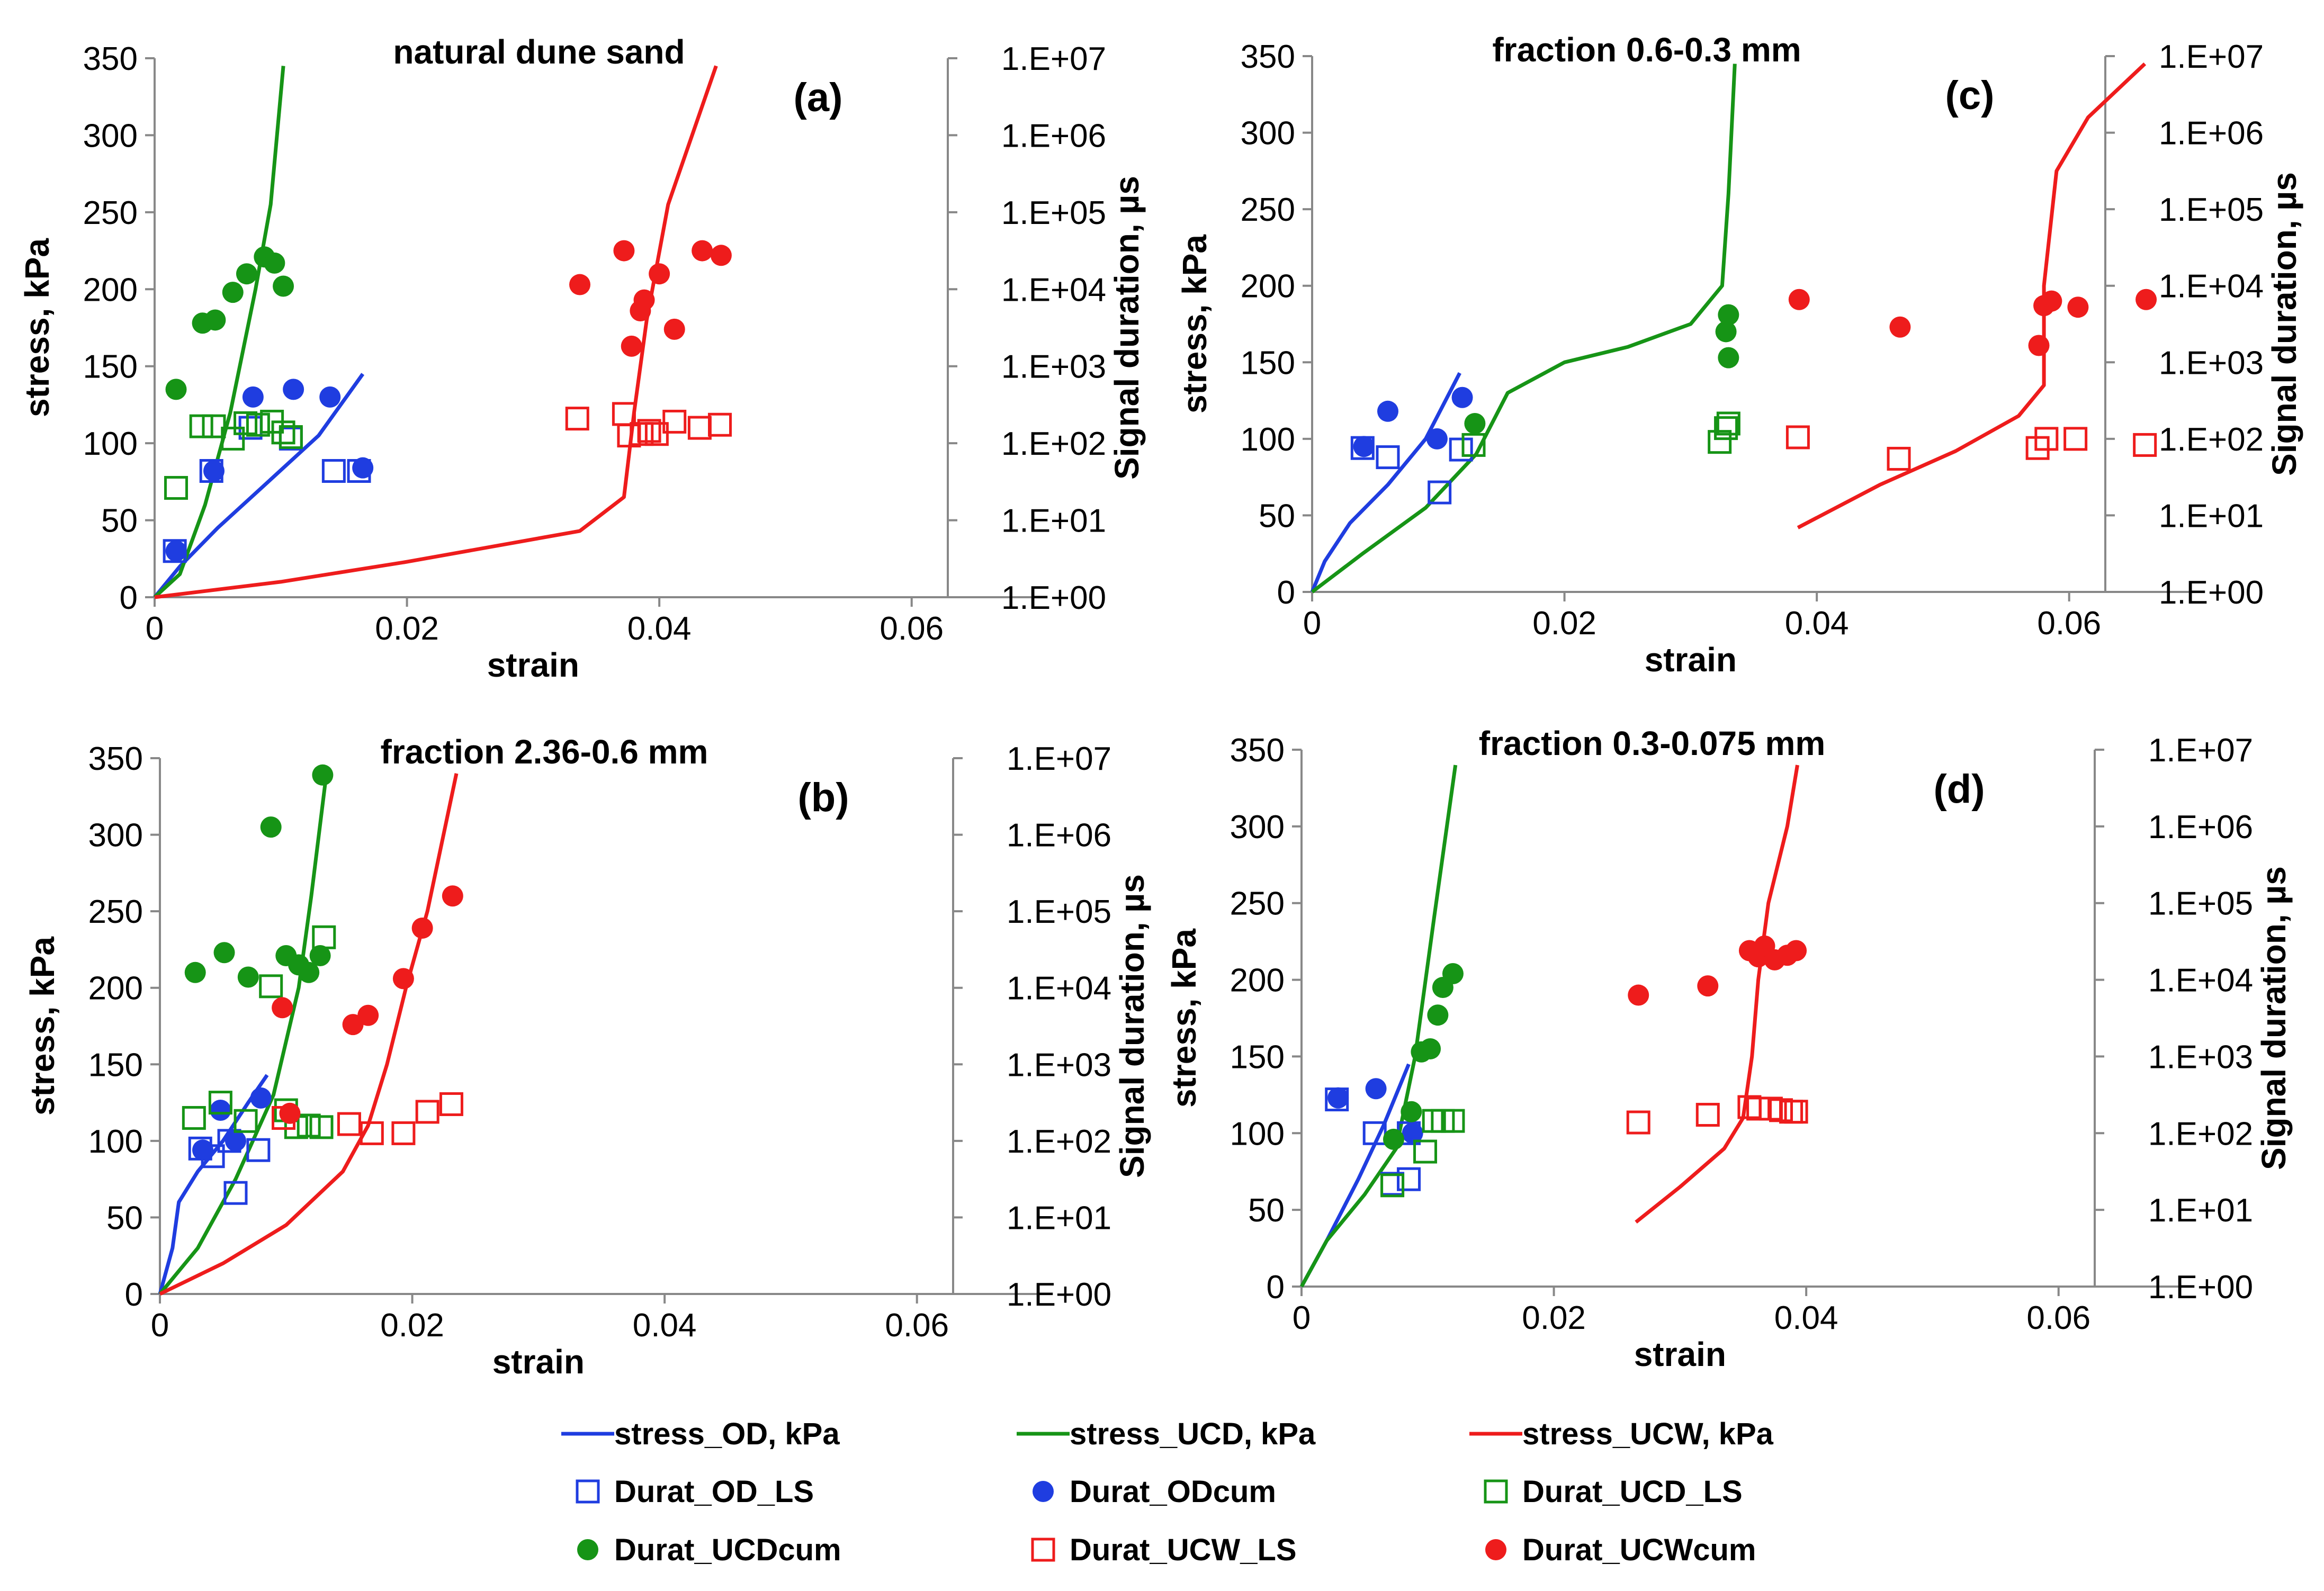 The width and height of the screenshot is (2324, 1591). I want to click on y-tick-label: 0, so click(1286, 592).